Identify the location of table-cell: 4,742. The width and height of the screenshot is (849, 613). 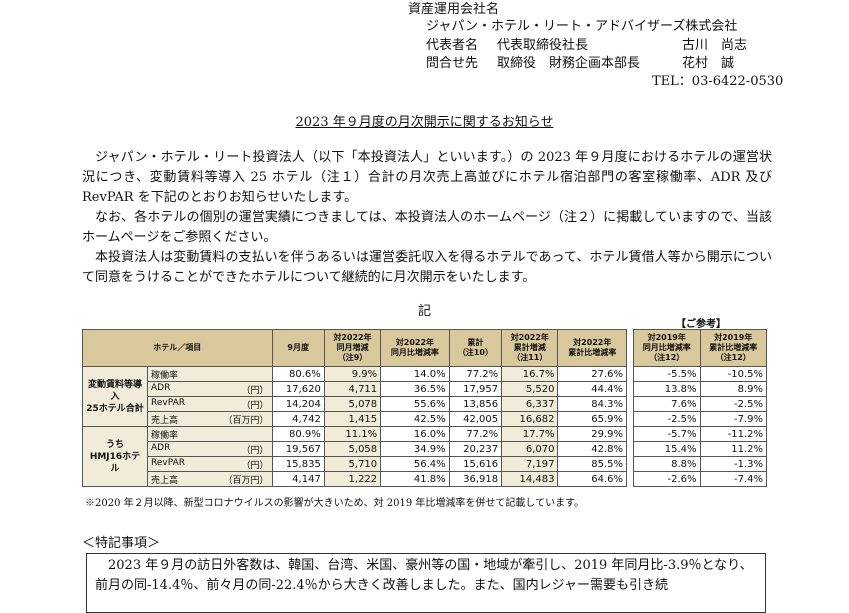
(298, 419).